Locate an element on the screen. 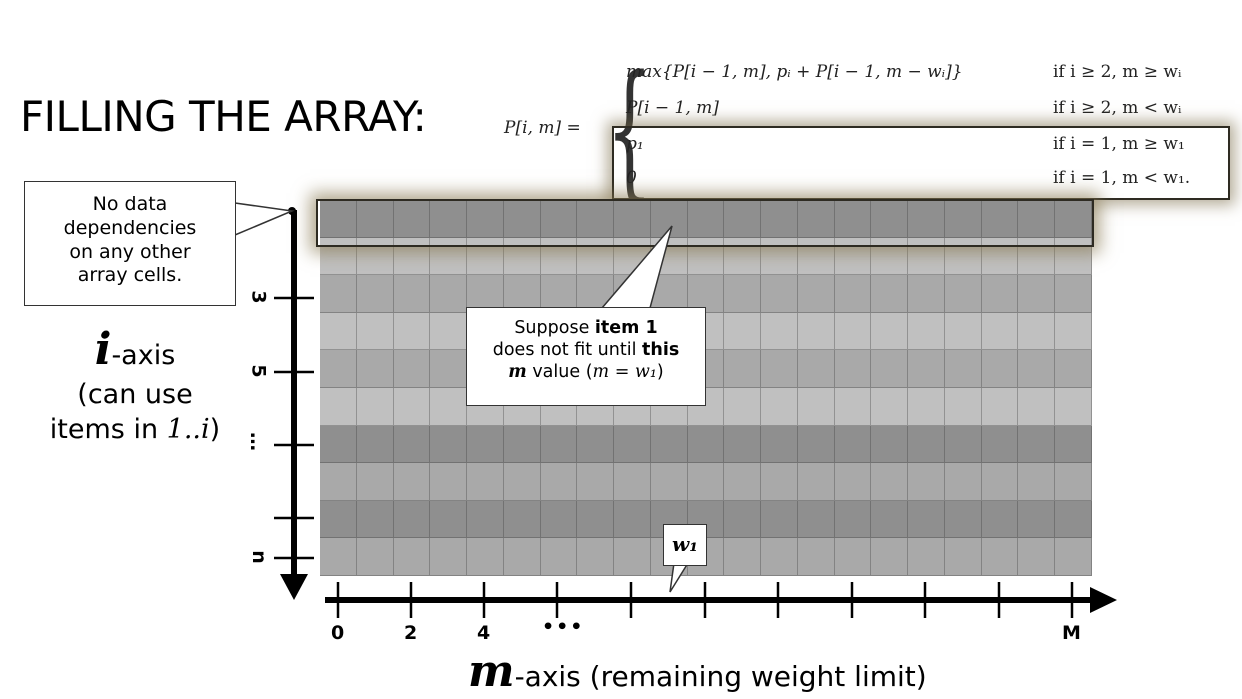  case-2-expr: P[i − 1, m] is located at coordinates (672, 108).